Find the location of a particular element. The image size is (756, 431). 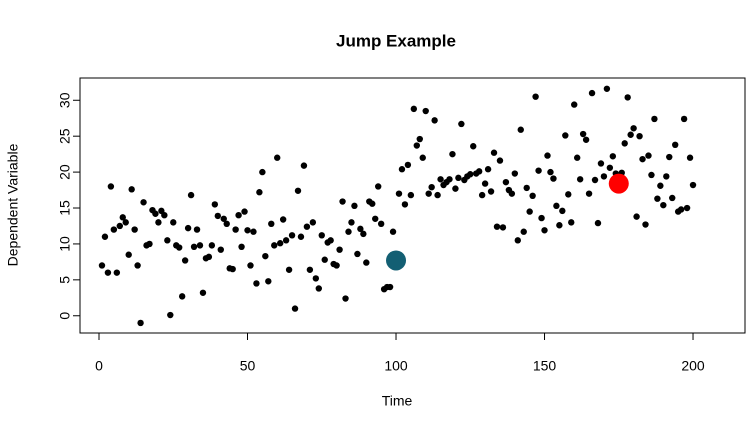

x-tick-label: 50 is located at coordinates (248, 366).